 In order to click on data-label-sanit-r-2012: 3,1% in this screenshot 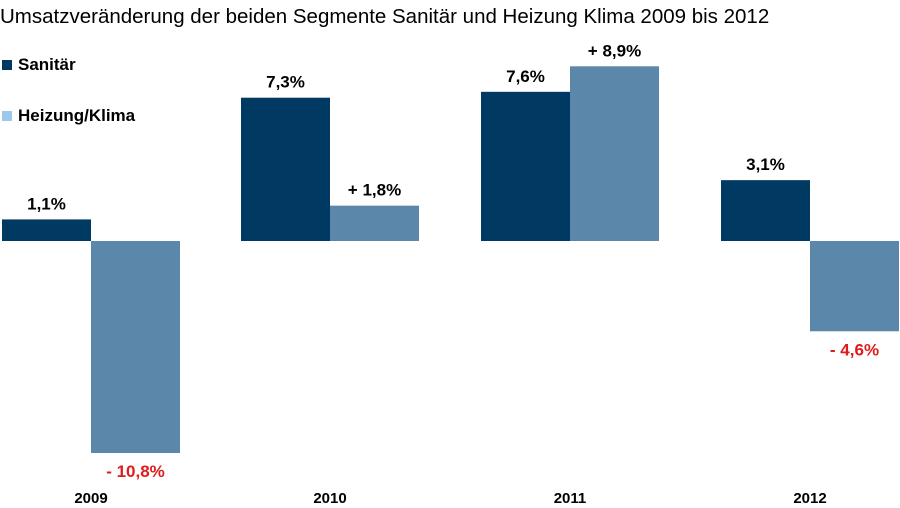, I will do `click(765, 164)`.